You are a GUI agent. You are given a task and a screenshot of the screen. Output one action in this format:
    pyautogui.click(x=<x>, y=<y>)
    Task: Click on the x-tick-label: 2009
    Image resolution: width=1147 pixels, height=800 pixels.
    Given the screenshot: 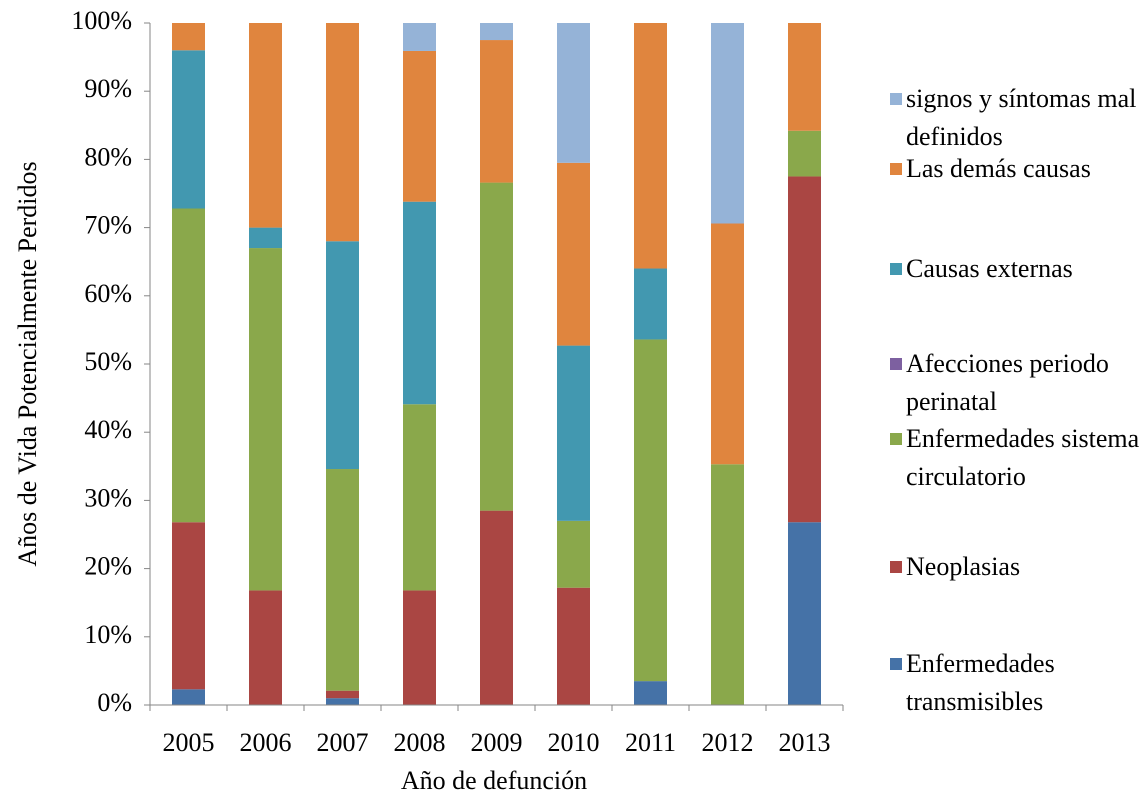 What is the action you would take?
    pyautogui.click(x=497, y=742)
    